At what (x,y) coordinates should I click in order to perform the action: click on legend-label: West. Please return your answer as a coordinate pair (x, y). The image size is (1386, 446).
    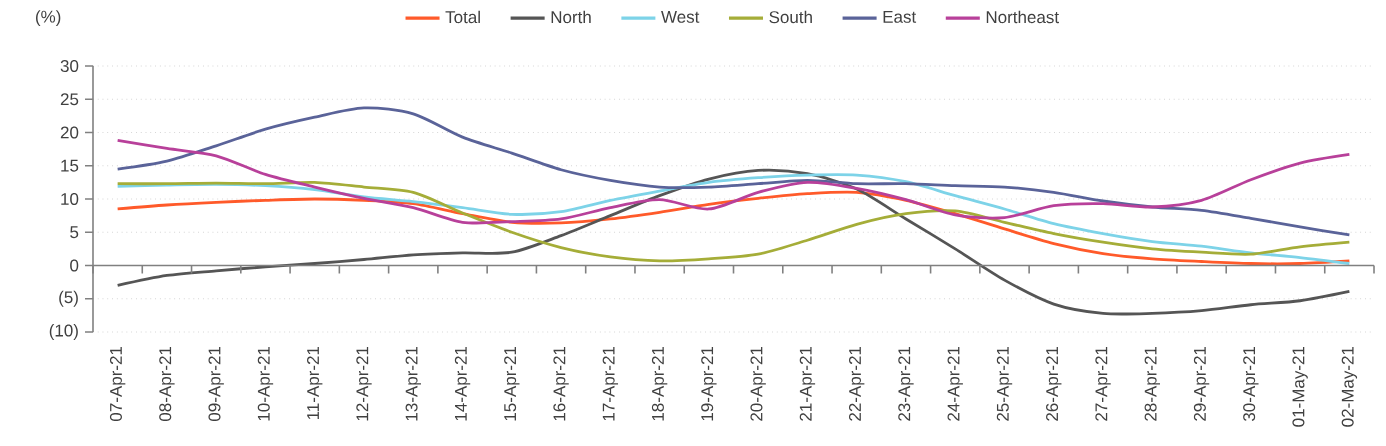
    Looking at the image, I should click on (680, 17).